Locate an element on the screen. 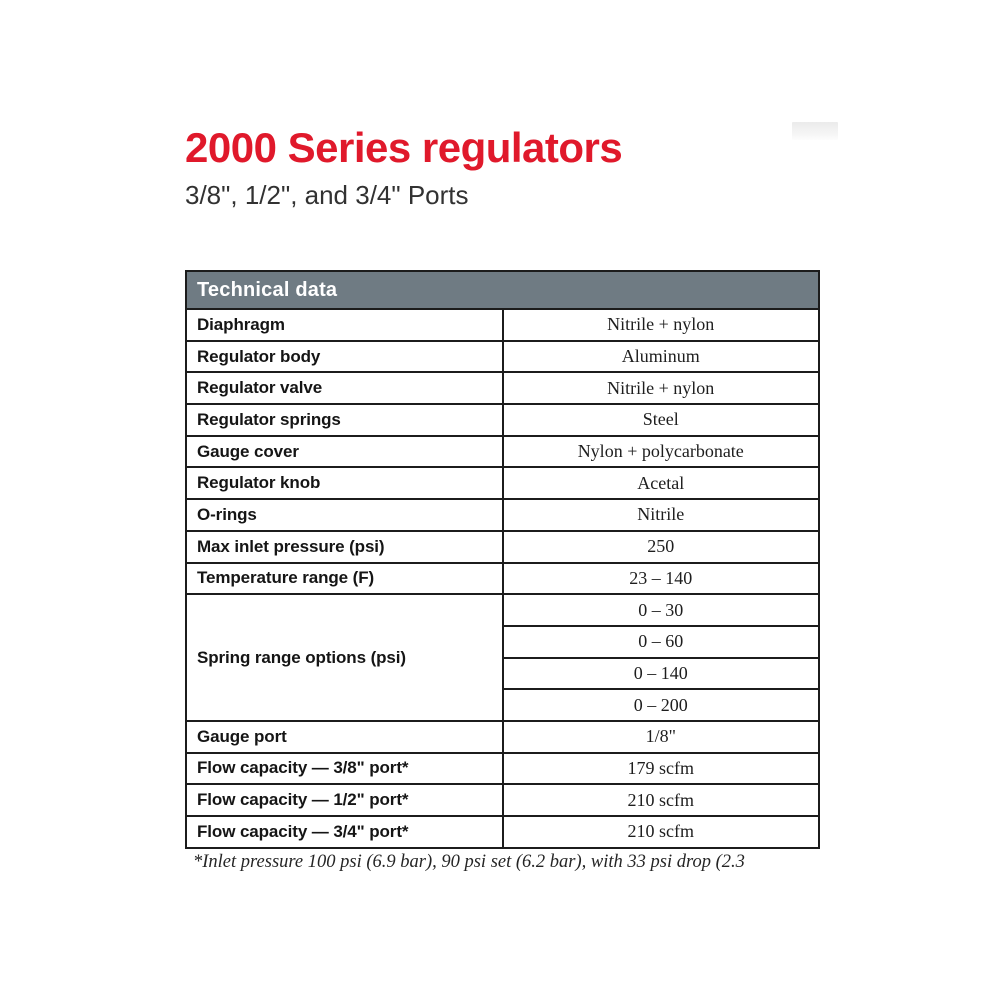 Image resolution: width=1000 pixels, height=1000 pixels. table-row: Flow capacity — 3/8" port* 179 scfm is located at coordinates (502, 768).